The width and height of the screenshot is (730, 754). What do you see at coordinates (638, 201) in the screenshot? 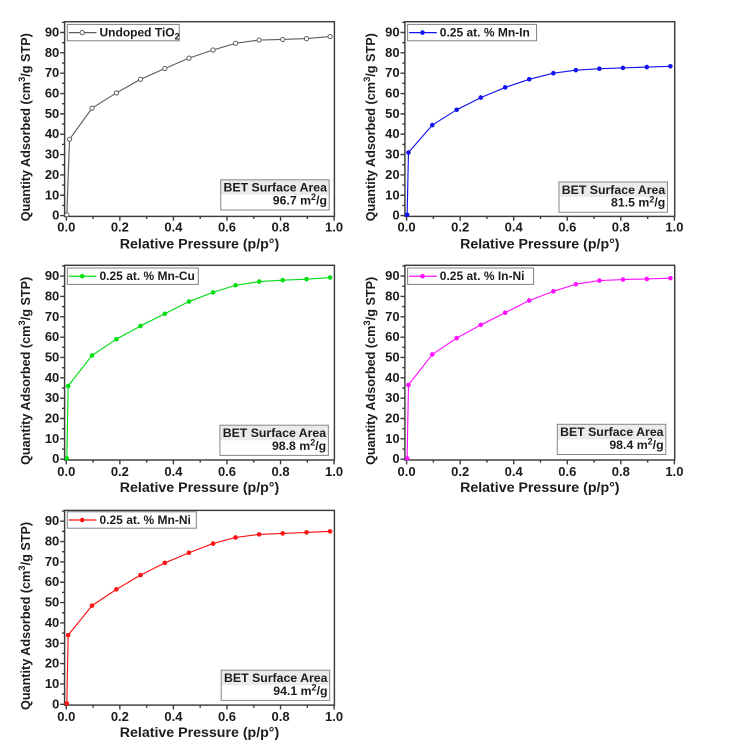
I see `svg-text: 81.5 m2/g` at bounding box center [638, 201].